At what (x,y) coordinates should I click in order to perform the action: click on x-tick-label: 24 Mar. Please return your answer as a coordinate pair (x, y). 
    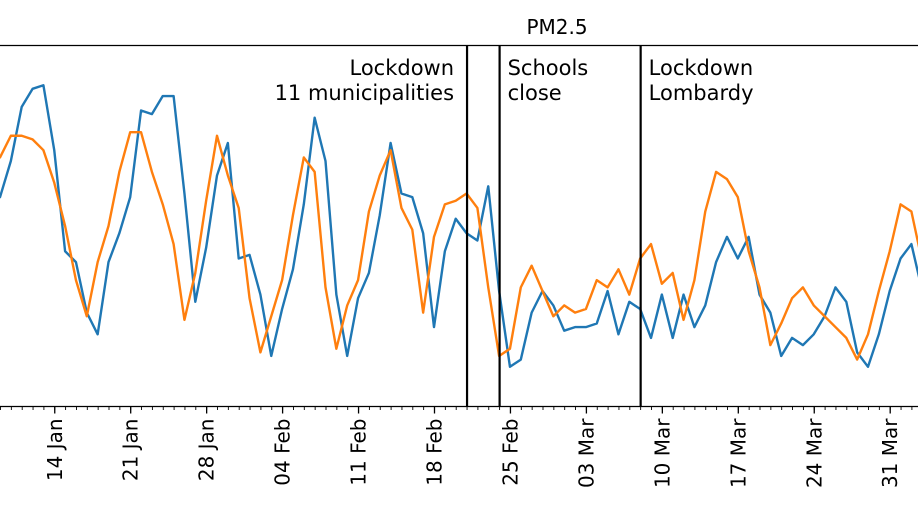
    Looking at the image, I should click on (814, 453).